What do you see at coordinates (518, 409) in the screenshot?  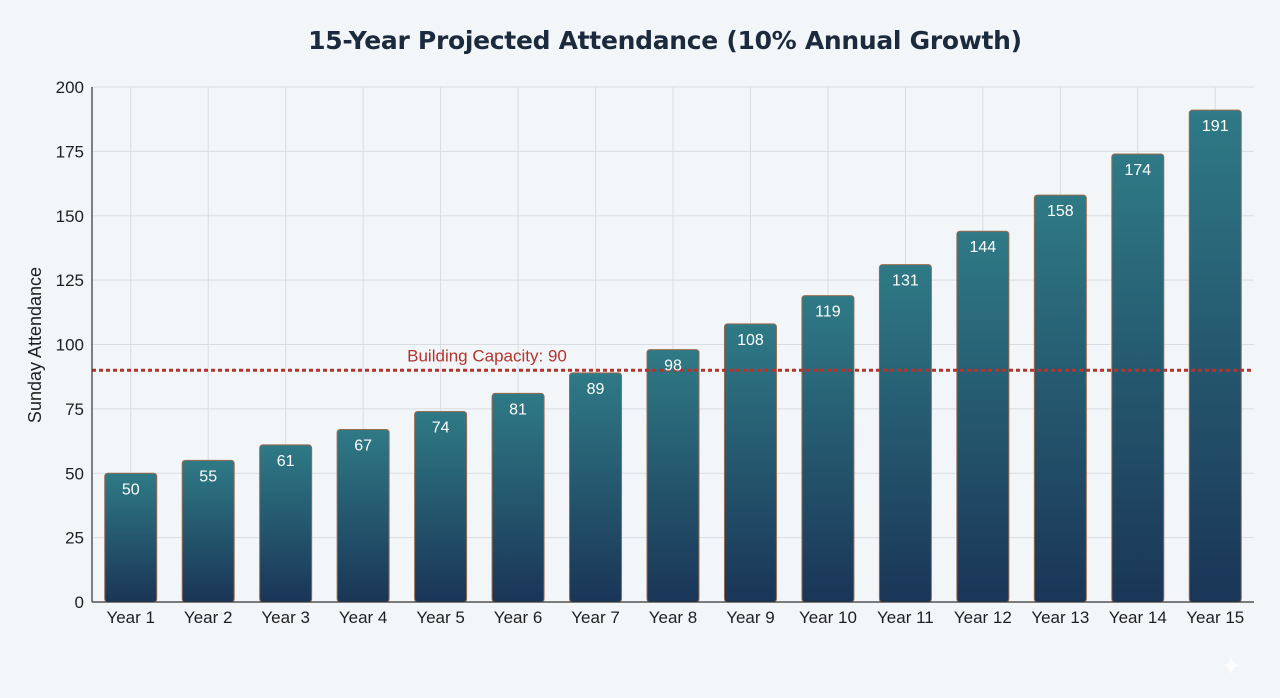 I see `bar-data-label: 81` at bounding box center [518, 409].